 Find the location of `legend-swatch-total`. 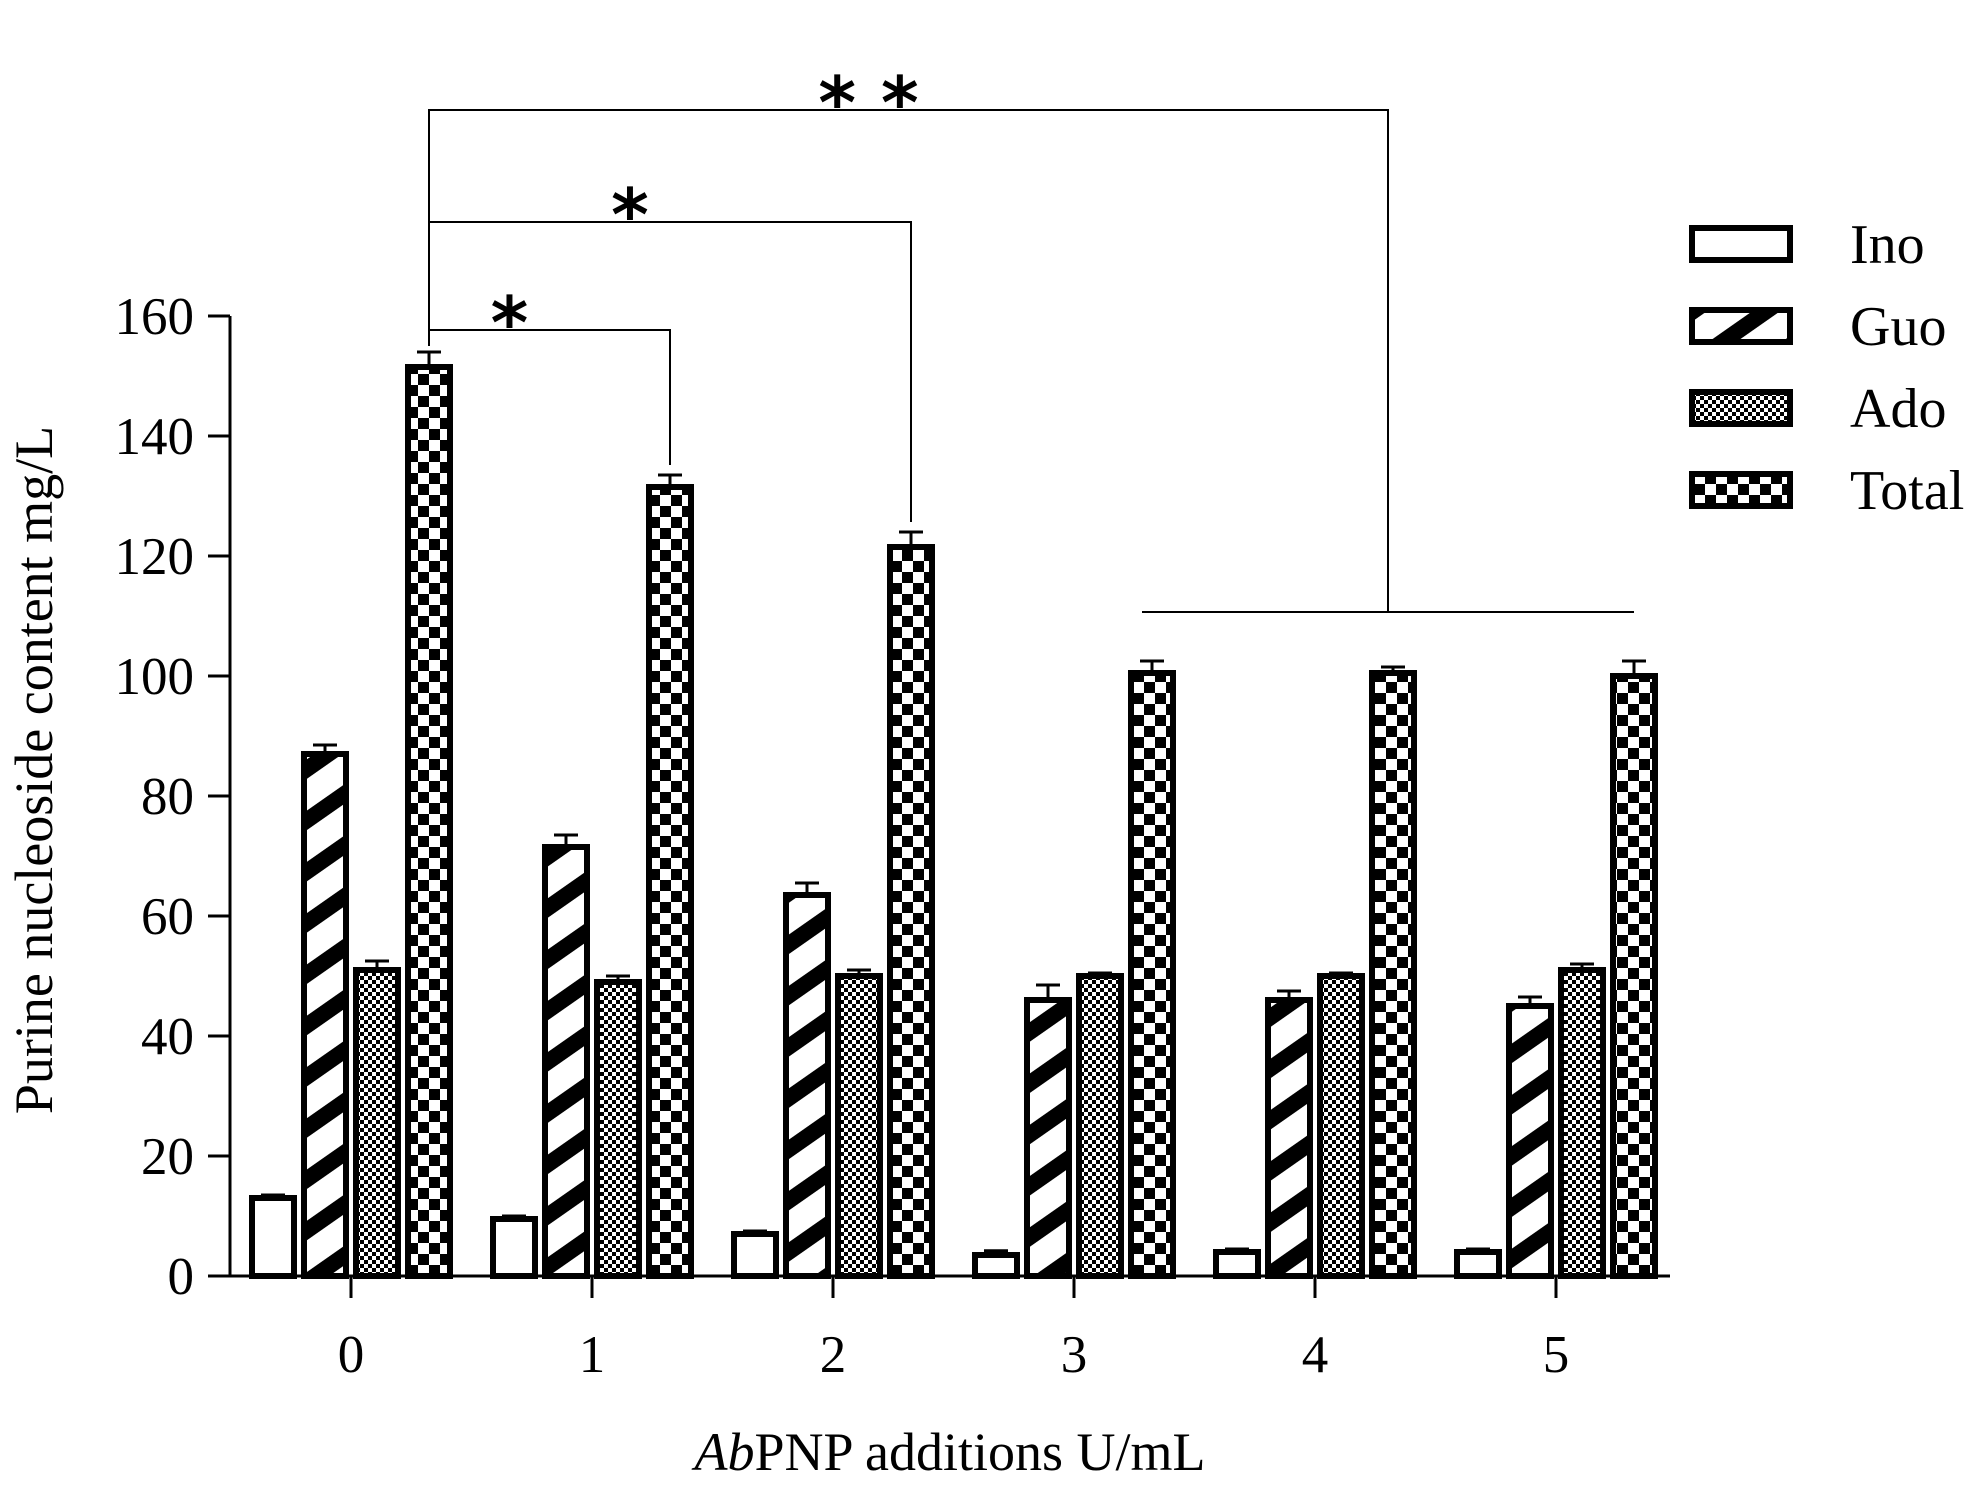

legend-swatch-total is located at coordinates (1741, 490).